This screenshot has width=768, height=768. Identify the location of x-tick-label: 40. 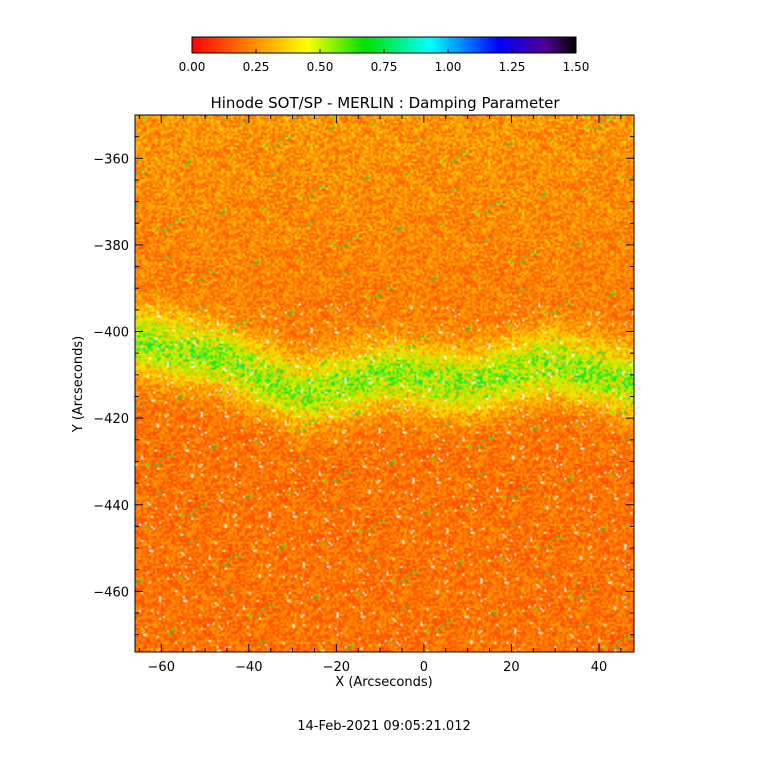
(599, 667).